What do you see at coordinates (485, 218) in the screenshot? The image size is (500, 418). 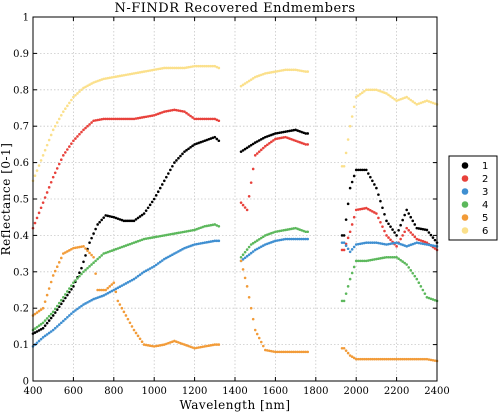 I see `legend-label: 5` at bounding box center [485, 218].